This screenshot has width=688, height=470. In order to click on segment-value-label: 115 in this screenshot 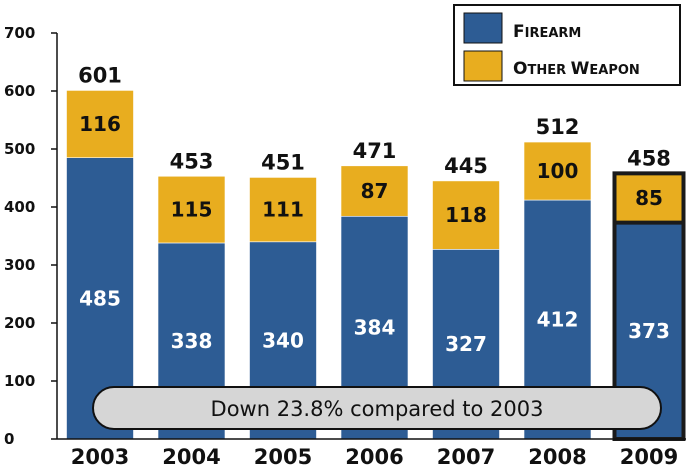, I will do `click(192, 210)`.